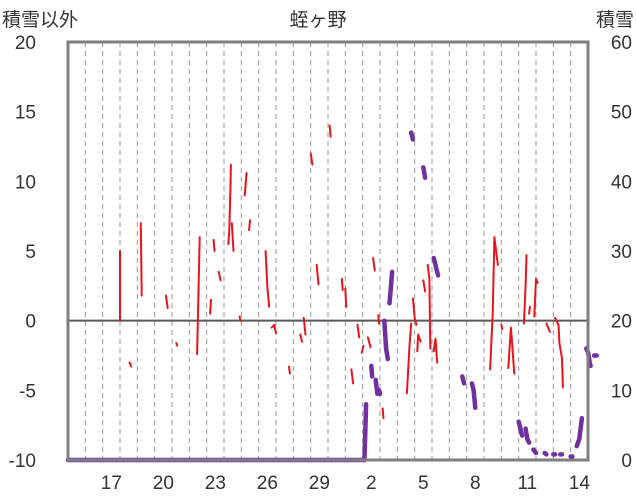 Image resolution: width=636 pixels, height=501 pixels. I want to click on x-tick-label: 29, so click(319, 483).